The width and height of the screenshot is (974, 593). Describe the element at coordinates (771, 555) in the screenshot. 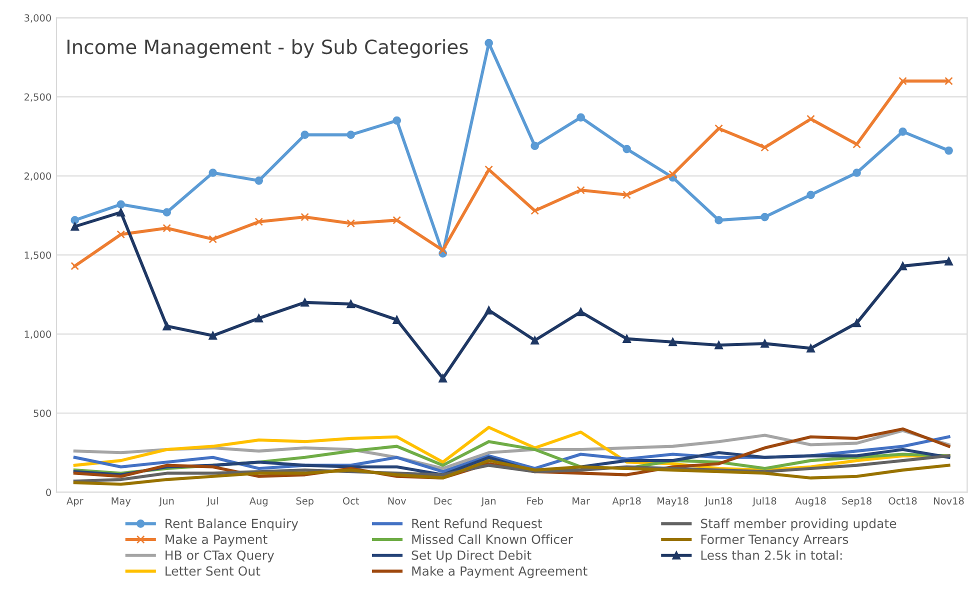

I see `legend-label: Less than 2.5k in total:` at that location.